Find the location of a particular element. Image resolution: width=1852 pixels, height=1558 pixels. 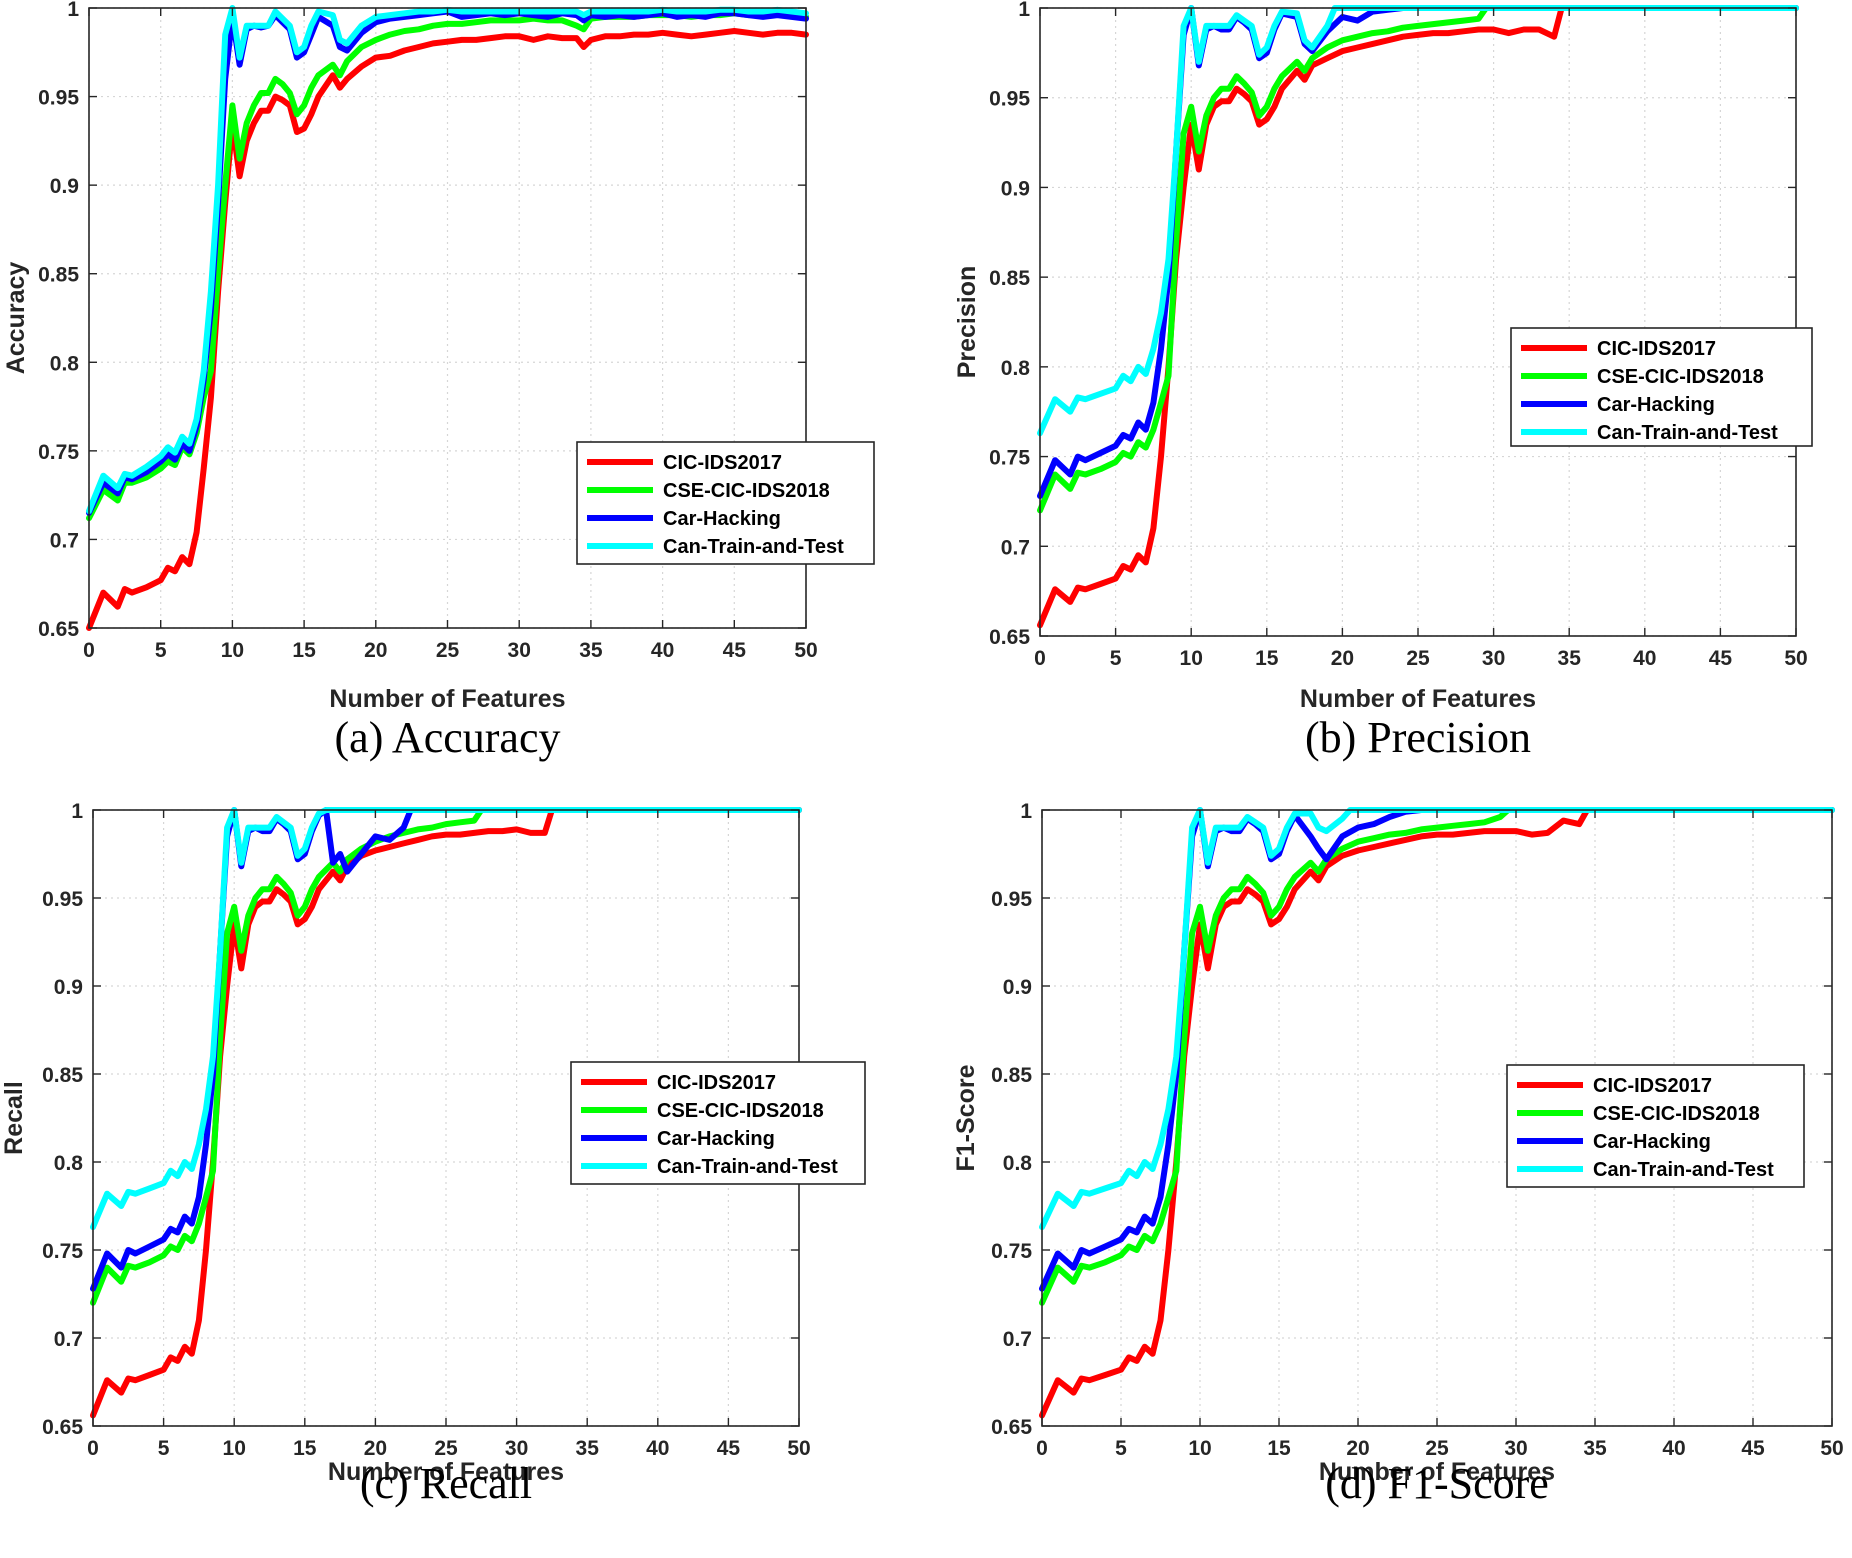

y-axis-label: F1-Score is located at coordinates (966, 1117).